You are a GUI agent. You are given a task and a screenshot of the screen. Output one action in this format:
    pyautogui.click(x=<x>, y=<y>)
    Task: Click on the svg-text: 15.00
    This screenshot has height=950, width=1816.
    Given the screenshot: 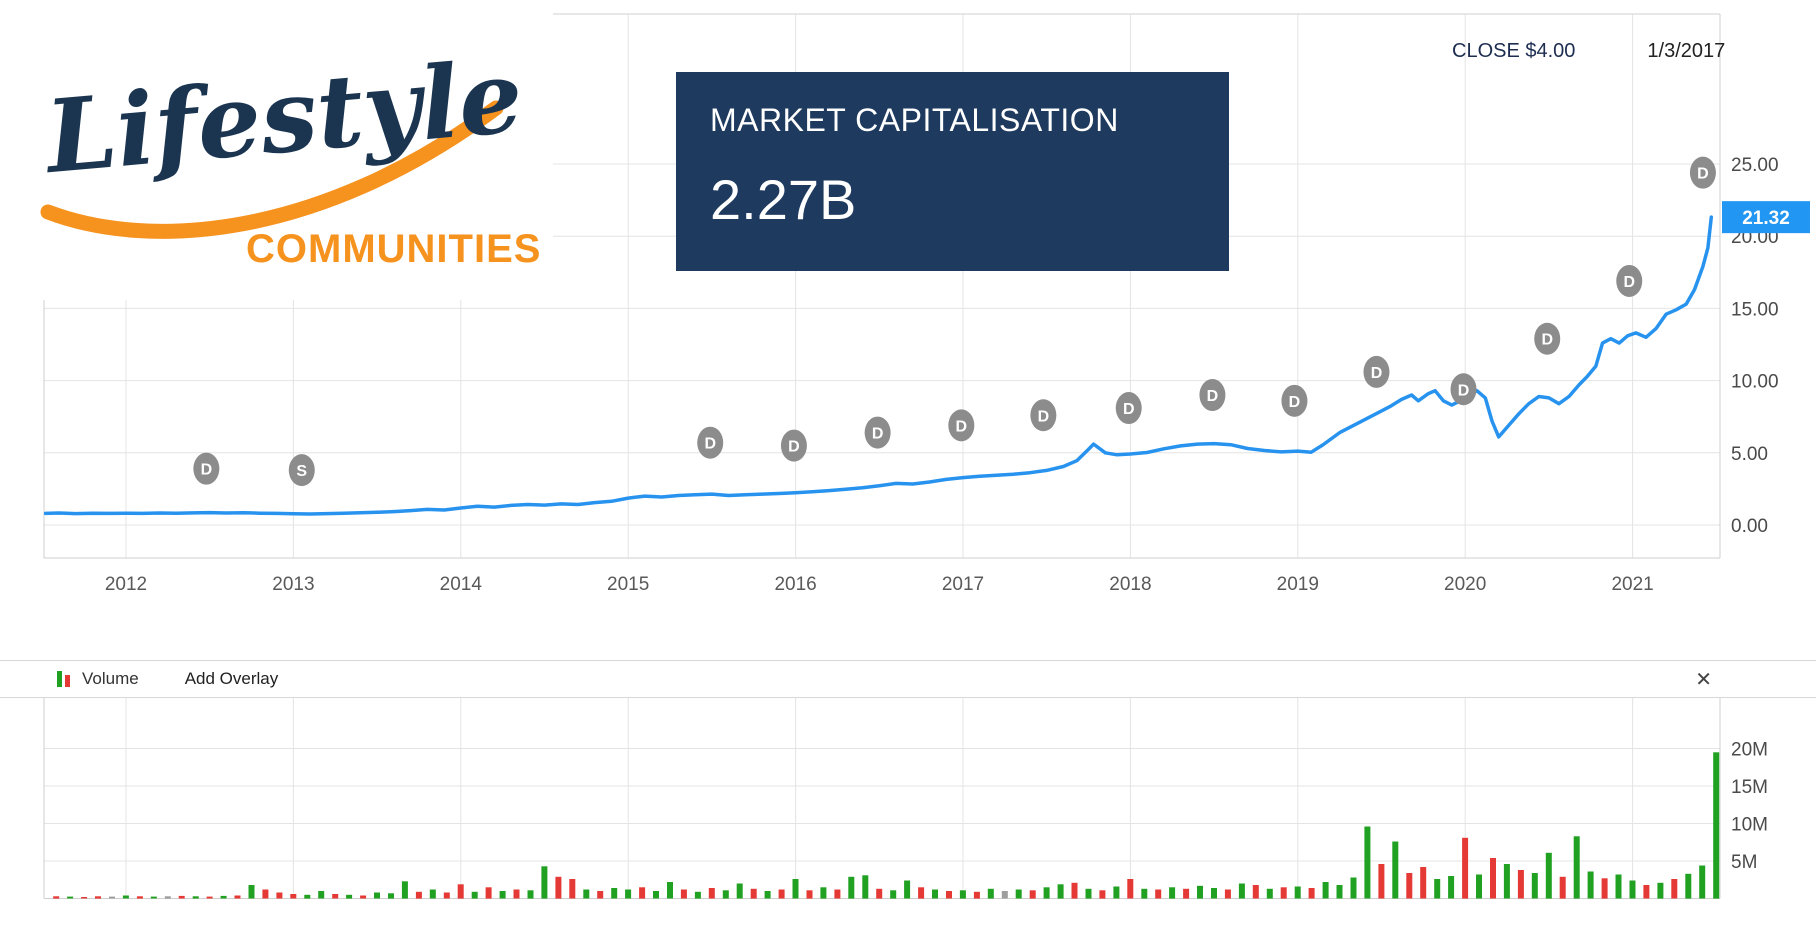 What is the action you would take?
    pyautogui.click(x=1755, y=309)
    